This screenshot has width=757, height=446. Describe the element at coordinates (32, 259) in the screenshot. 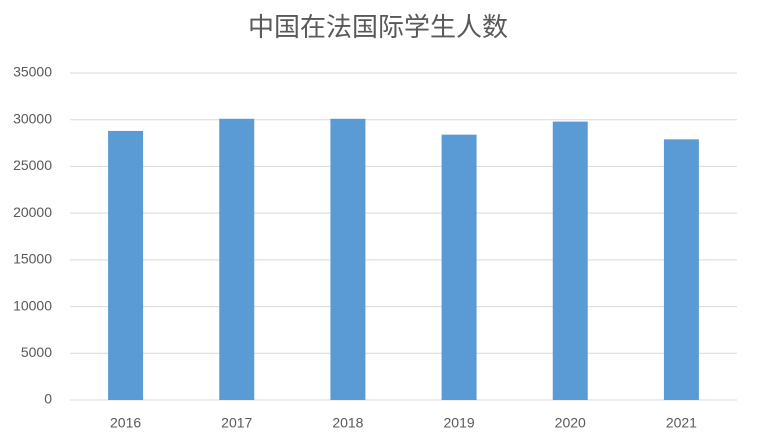

I see `y-tick-label: 15000` at that location.